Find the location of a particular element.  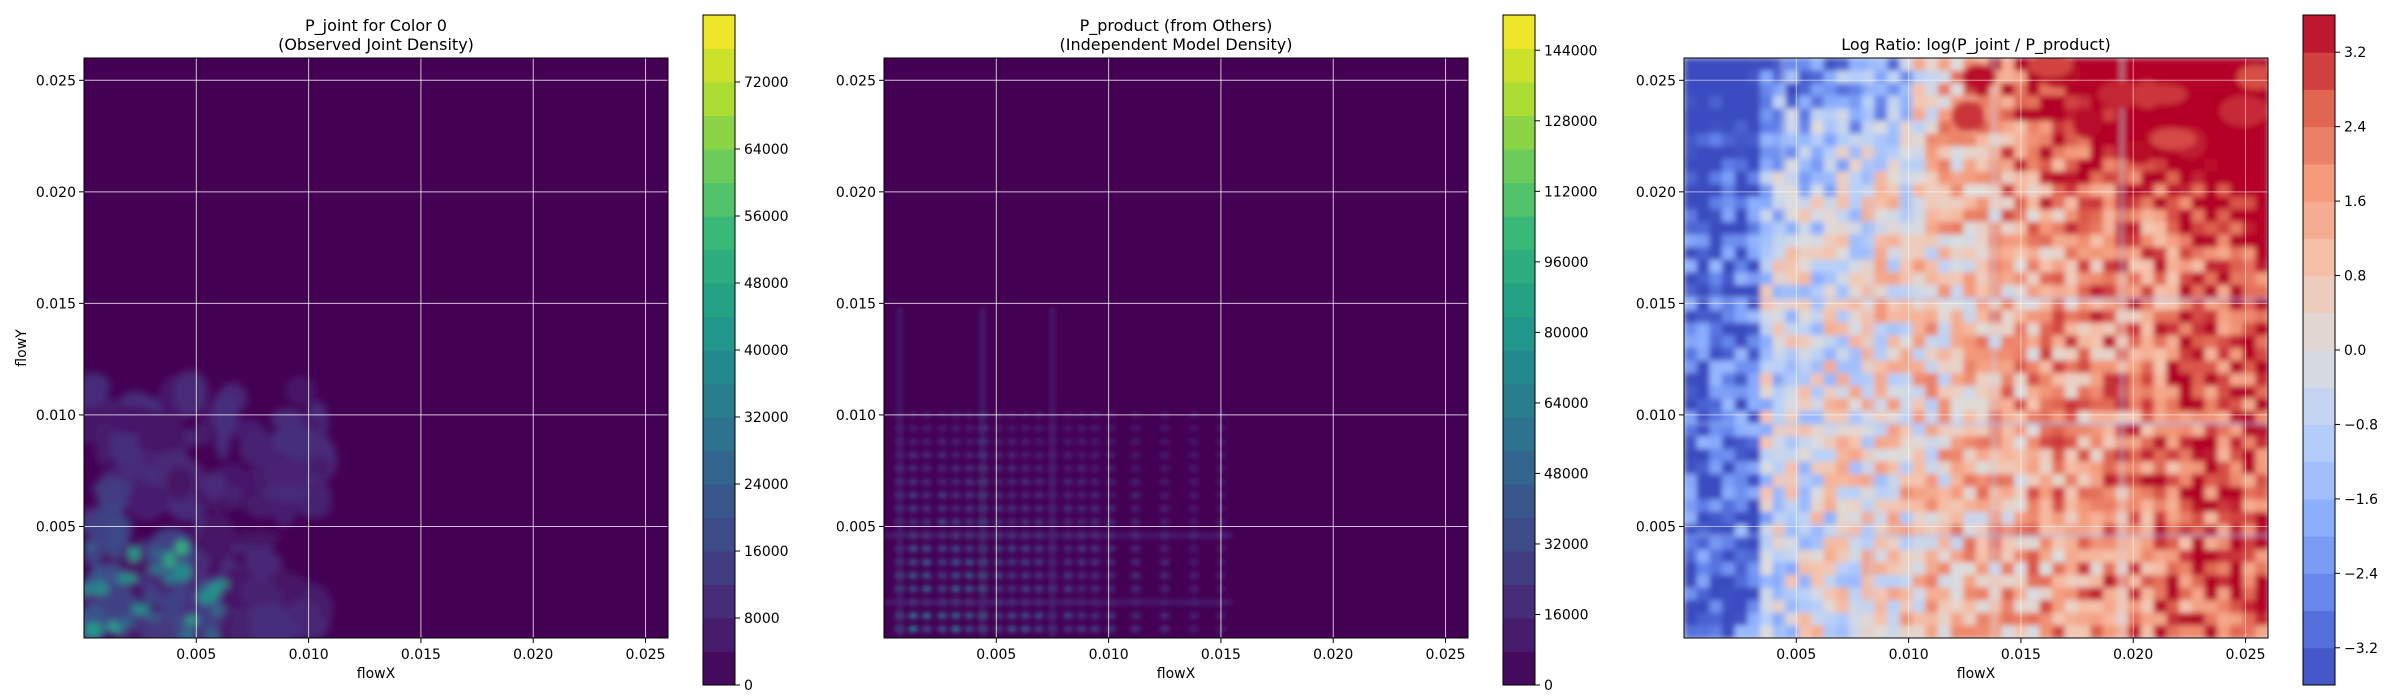

panel-3-colorbar-tick-label: −2.4 is located at coordinates (2361, 574).